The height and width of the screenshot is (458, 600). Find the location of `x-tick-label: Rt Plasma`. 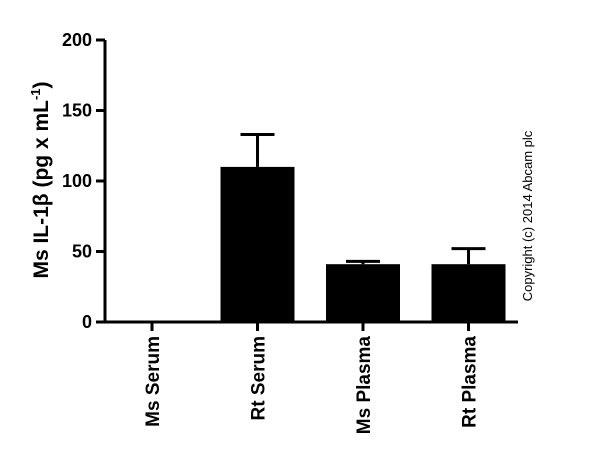

x-tick-label: Rt Plasma is located at coordinates (470, 382).